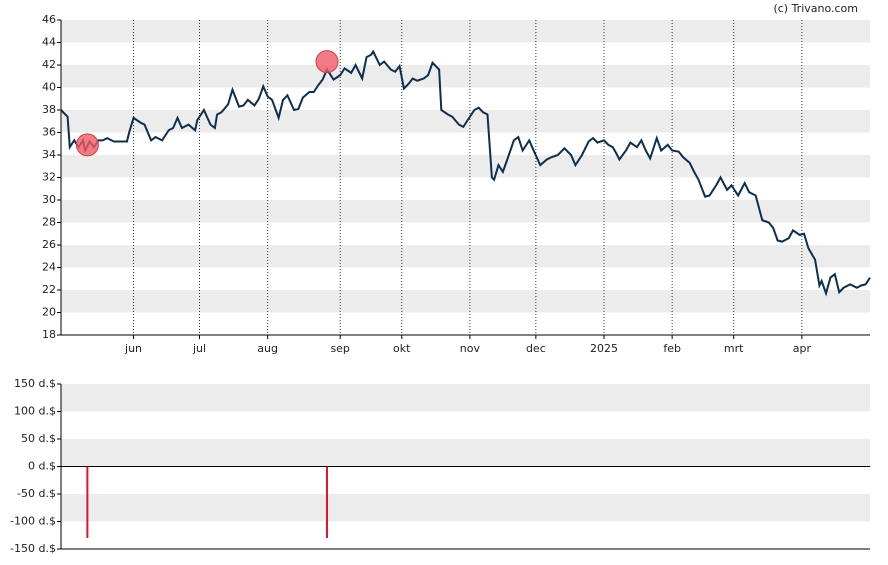  What do you see at coordinates (49, 177) in the screenshot?
I see `y-tick-label: 32` at bounding box center [49, 177].